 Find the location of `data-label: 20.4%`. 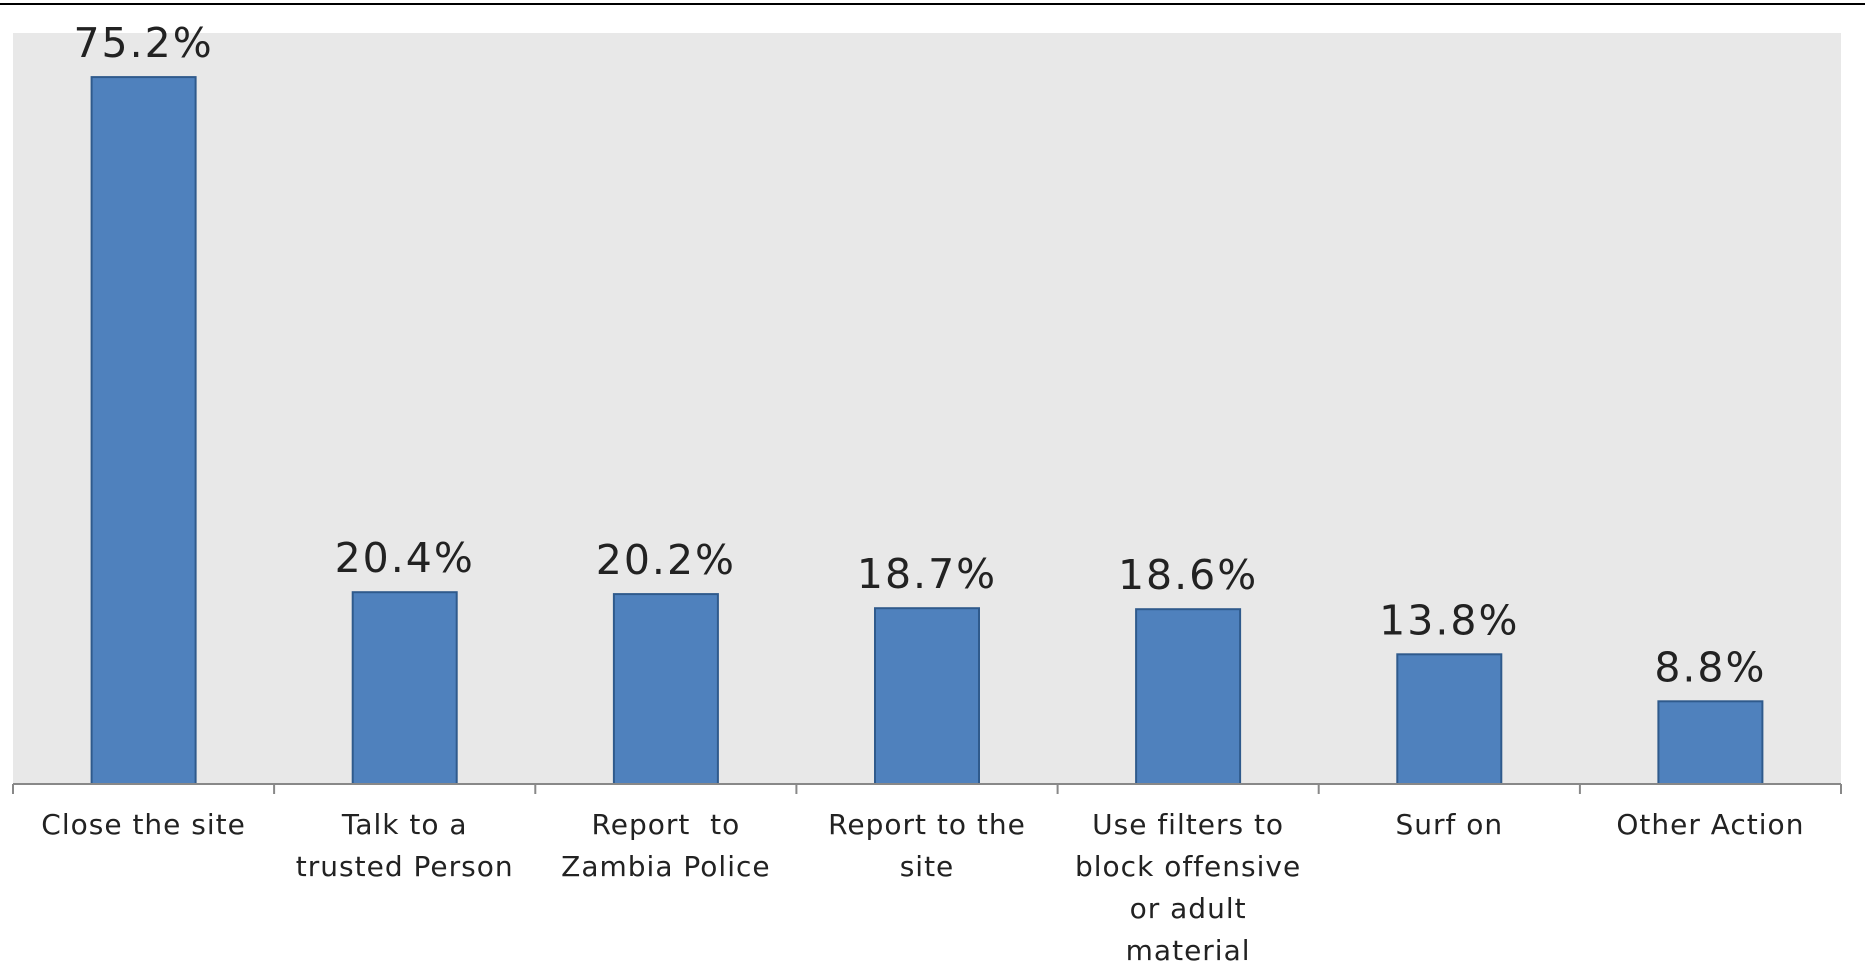

data-label: 20.4% is located at coordinates (405, 558).